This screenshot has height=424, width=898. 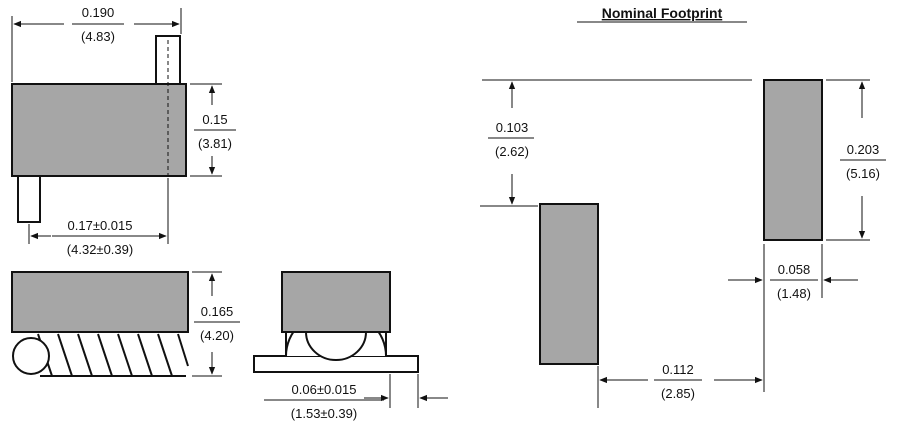 I want to click on coil-windings, so click(x=113, y=355).